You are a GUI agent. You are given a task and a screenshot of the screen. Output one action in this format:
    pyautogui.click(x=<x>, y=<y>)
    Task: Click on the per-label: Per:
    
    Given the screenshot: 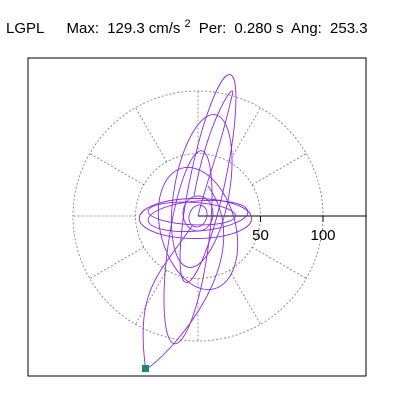 What is the action you would take?
    pyautogui.click(x=212, y=28)
    